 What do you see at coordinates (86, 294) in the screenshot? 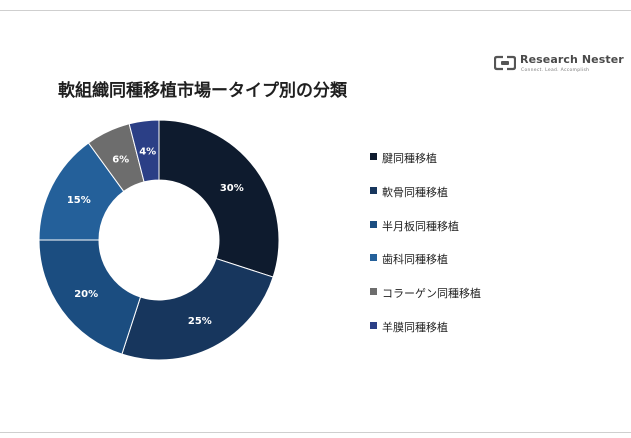
I see `slice-data-label: 20%` at bounding box center [86, 294].